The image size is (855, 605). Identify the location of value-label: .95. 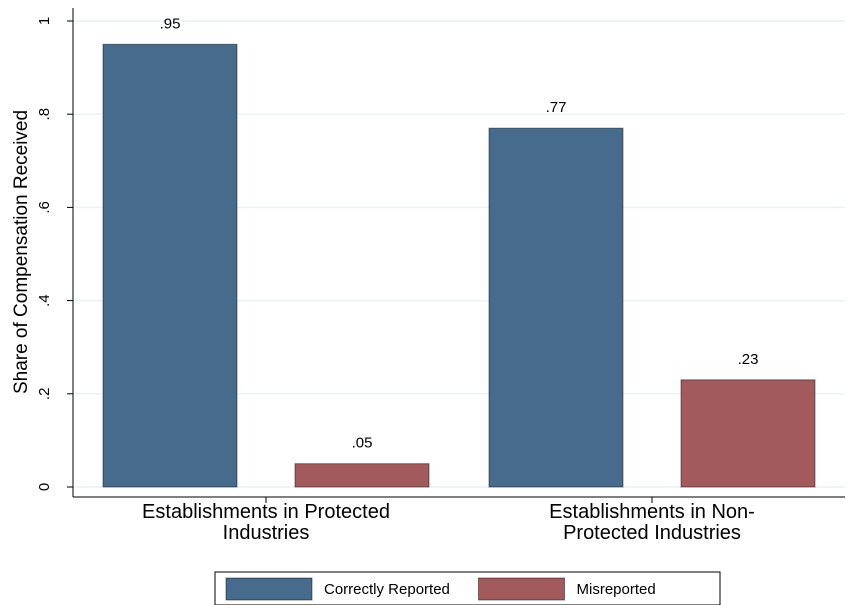
(170, 23).